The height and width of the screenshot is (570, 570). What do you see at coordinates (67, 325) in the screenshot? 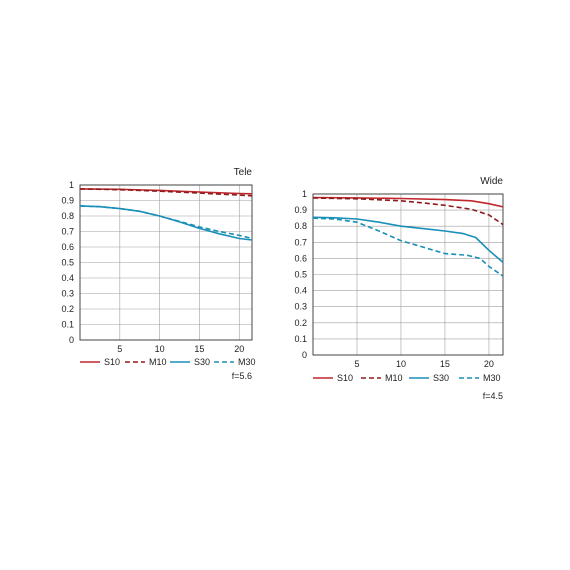
I see `tele-ytick-label: 0.1` at bounding box center [67, 325].